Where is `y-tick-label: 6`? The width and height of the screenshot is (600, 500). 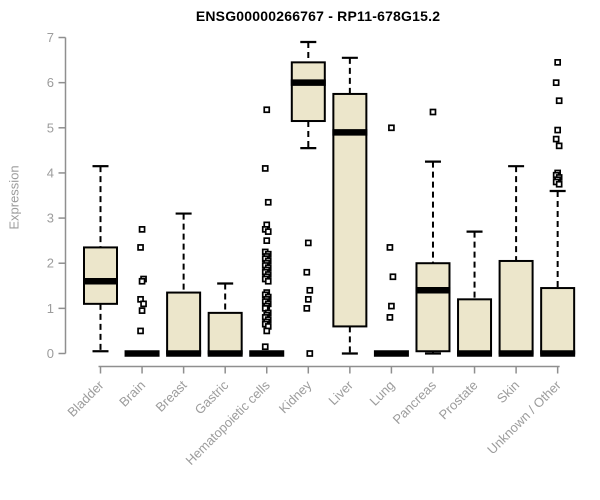 y-tick-label: 6 is located at coordinates (50, 82).